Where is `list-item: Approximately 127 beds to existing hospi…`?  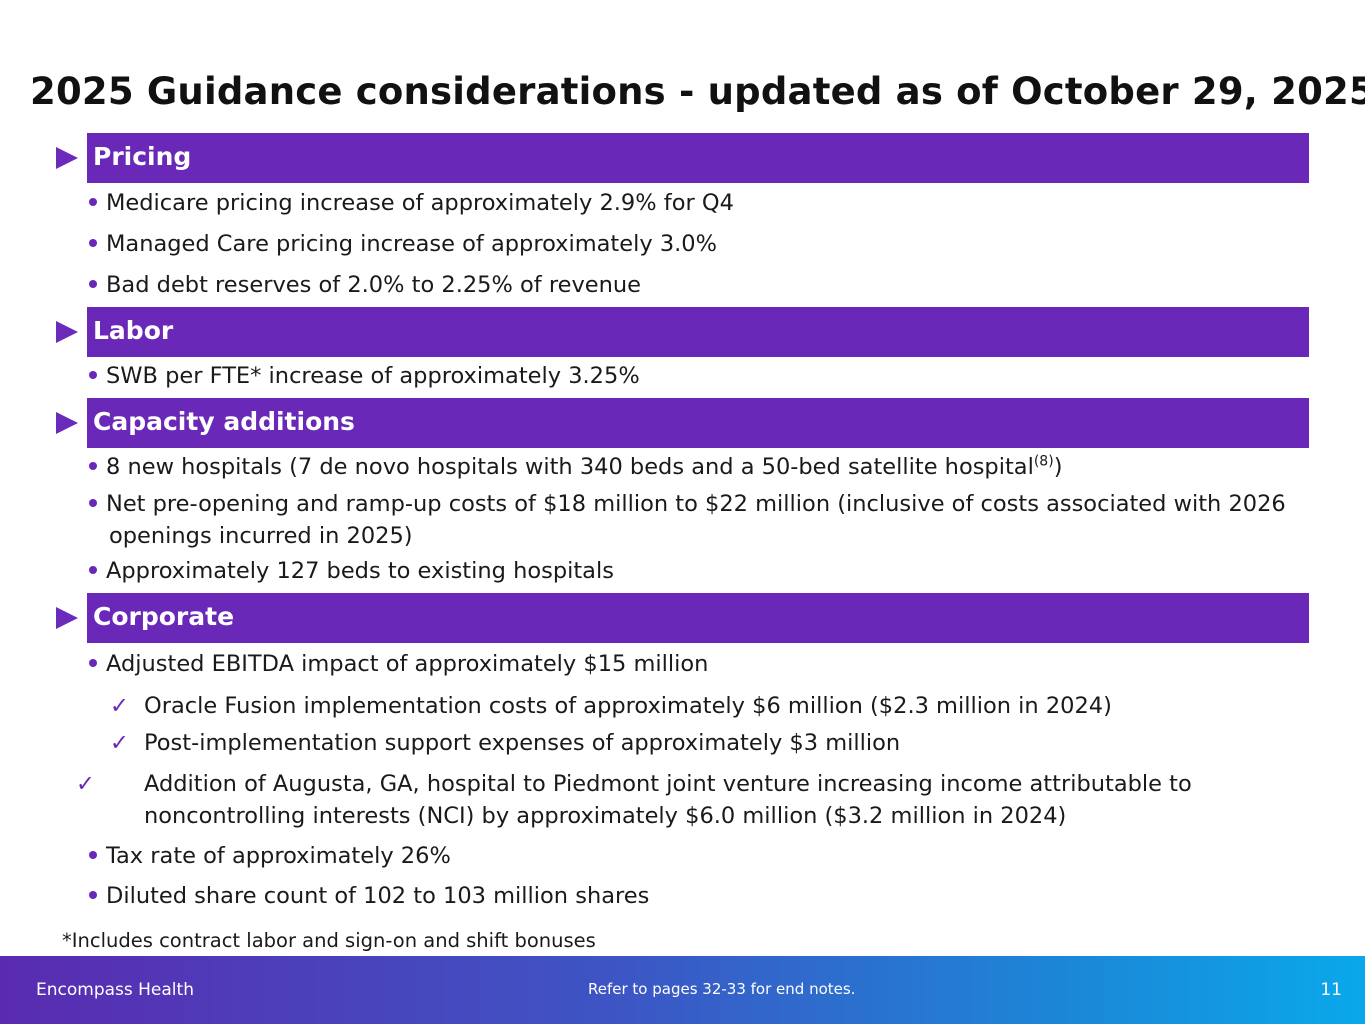 list-item: Approximately 127 beds to existing hospi… is located at coordinates (351, 571).